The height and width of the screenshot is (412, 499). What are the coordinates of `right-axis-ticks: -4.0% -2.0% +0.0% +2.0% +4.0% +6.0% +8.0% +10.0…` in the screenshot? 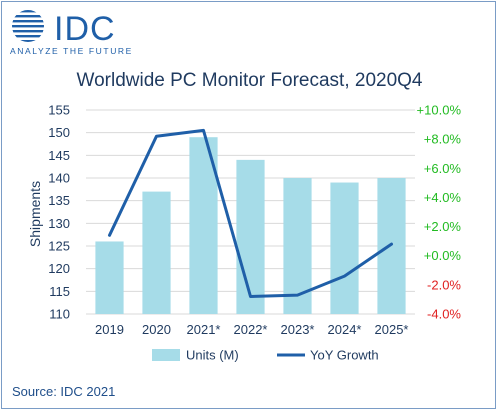 It's located at (439, 212).